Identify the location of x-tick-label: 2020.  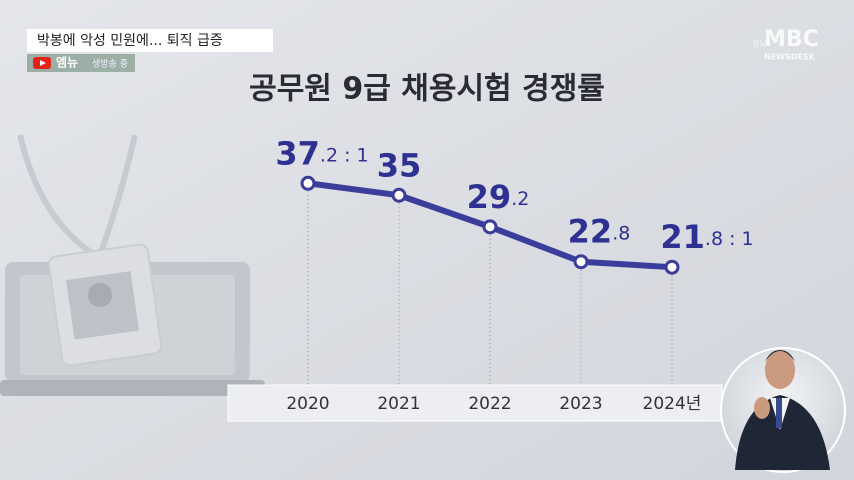
(307, 404).